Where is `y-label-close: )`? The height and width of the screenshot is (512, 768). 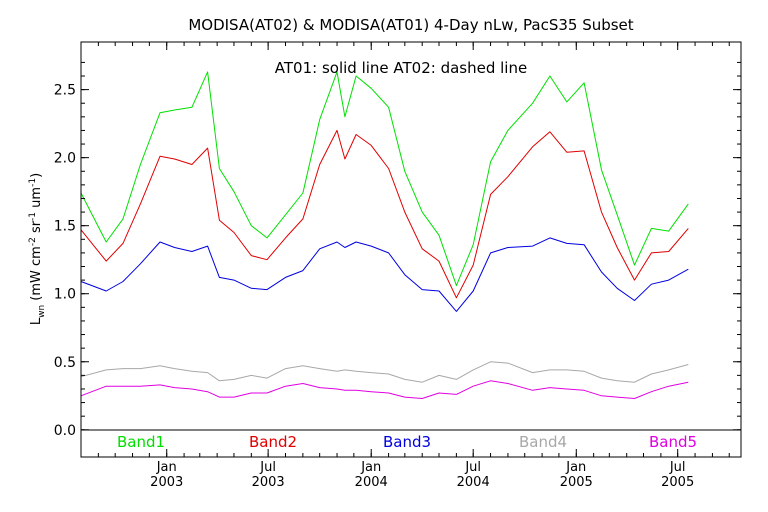
y-label-close: ) is located at coordinates (36, 175).